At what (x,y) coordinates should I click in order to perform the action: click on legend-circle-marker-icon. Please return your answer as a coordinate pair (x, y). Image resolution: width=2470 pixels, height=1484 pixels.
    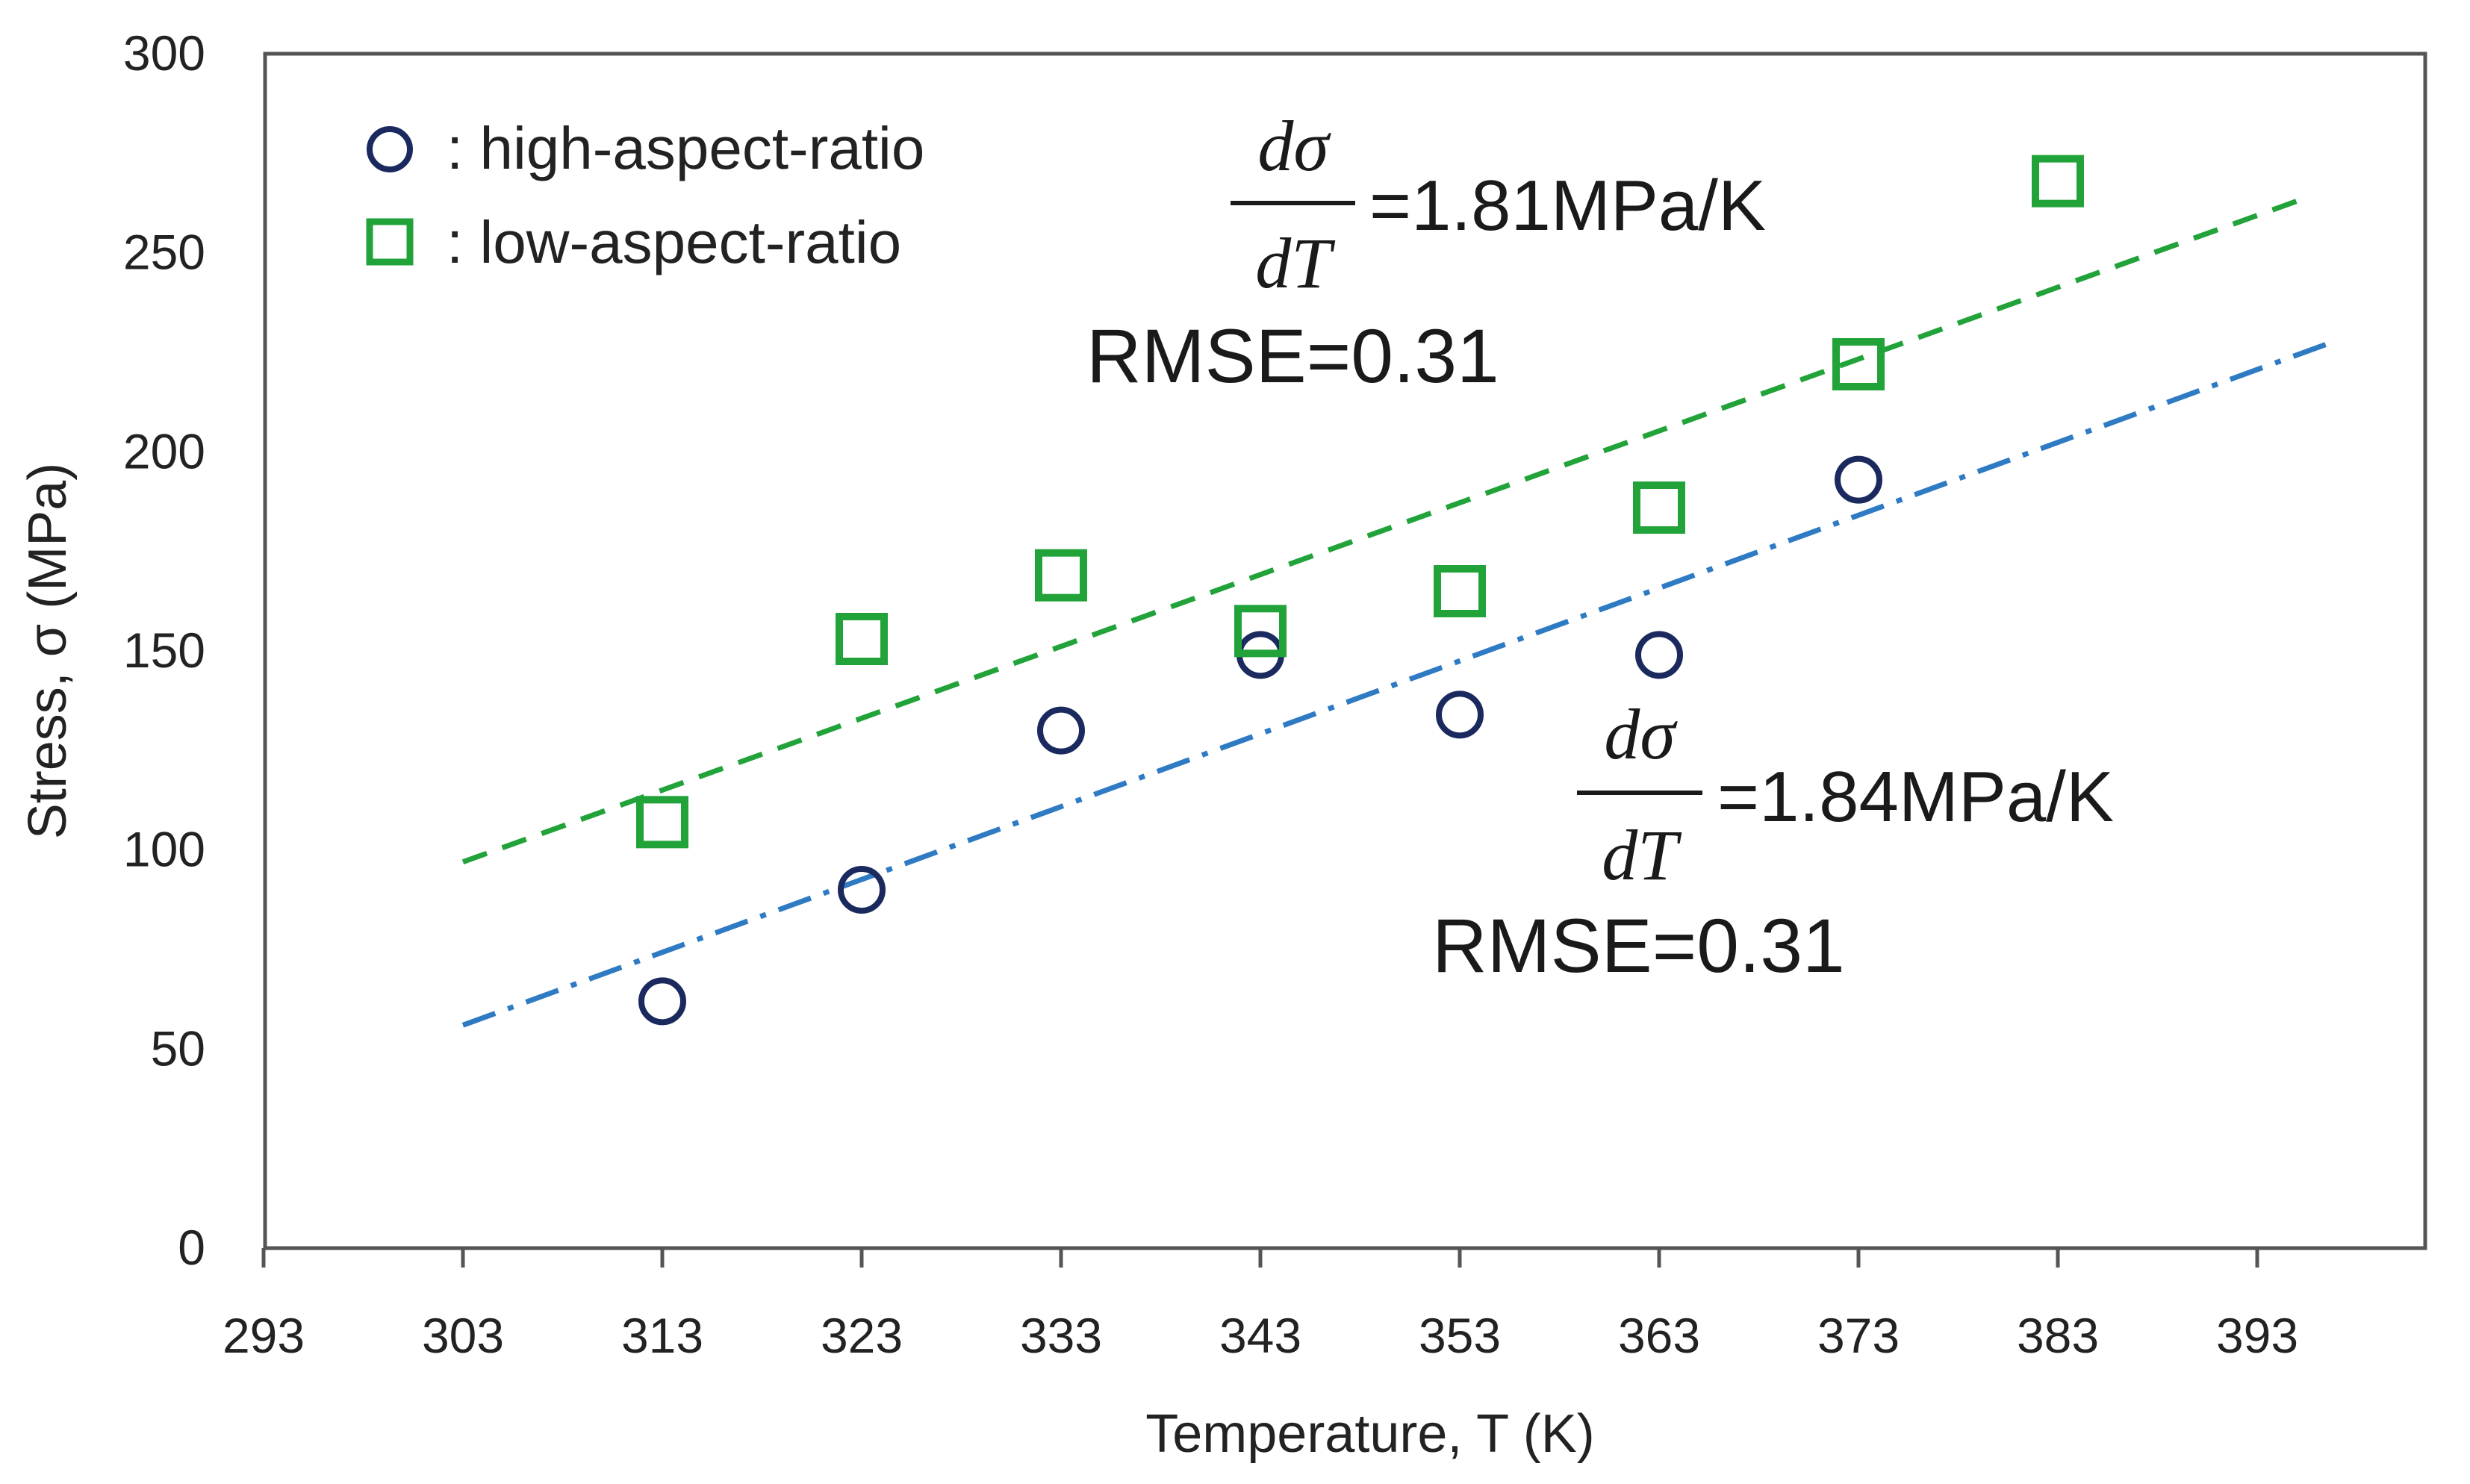
    Looking at the image, I should click on (390, 149).